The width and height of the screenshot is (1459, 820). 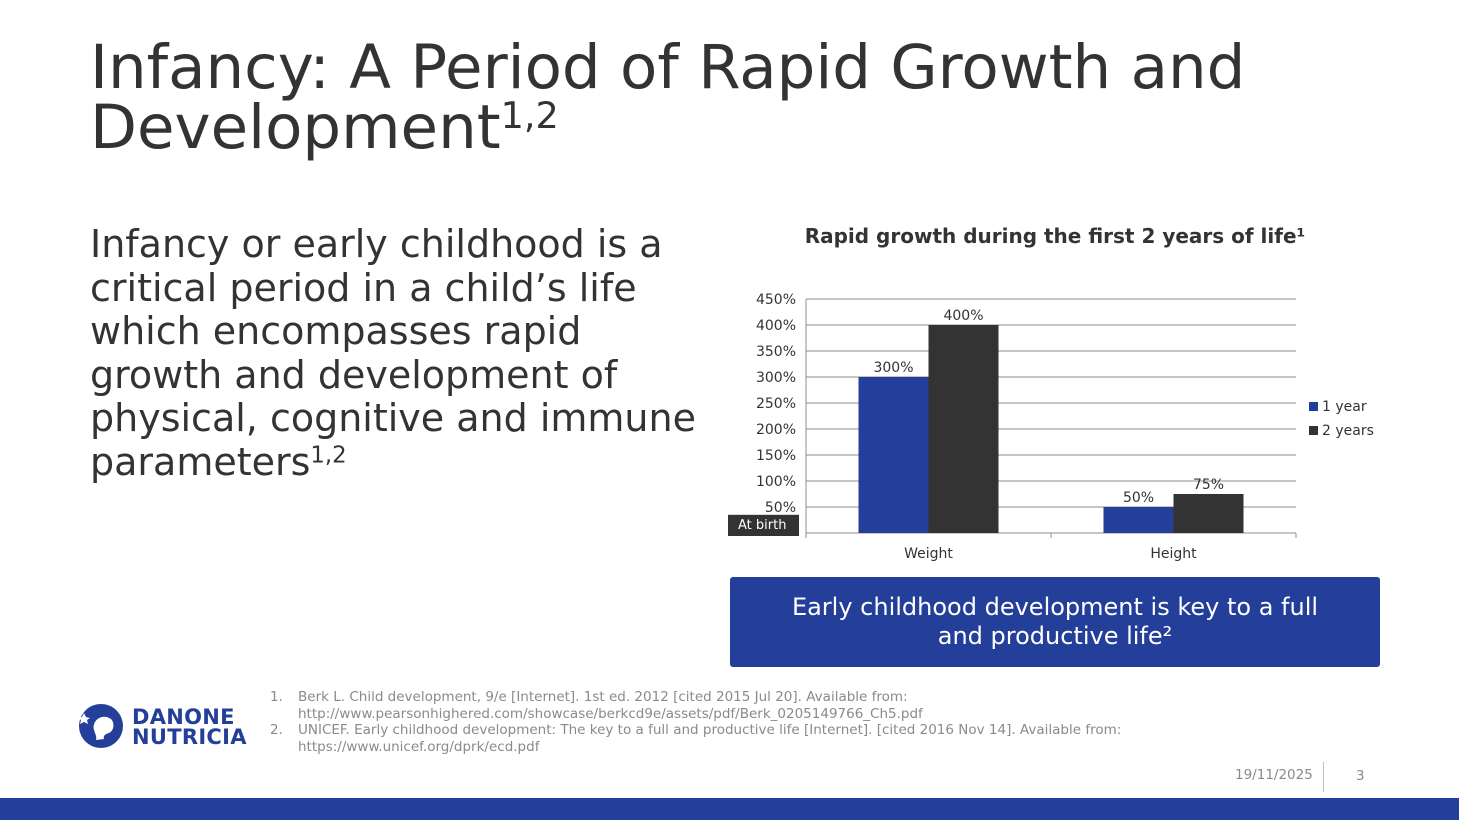 I want to click on y-tick-label: 350%, so click(x=776, y=352).